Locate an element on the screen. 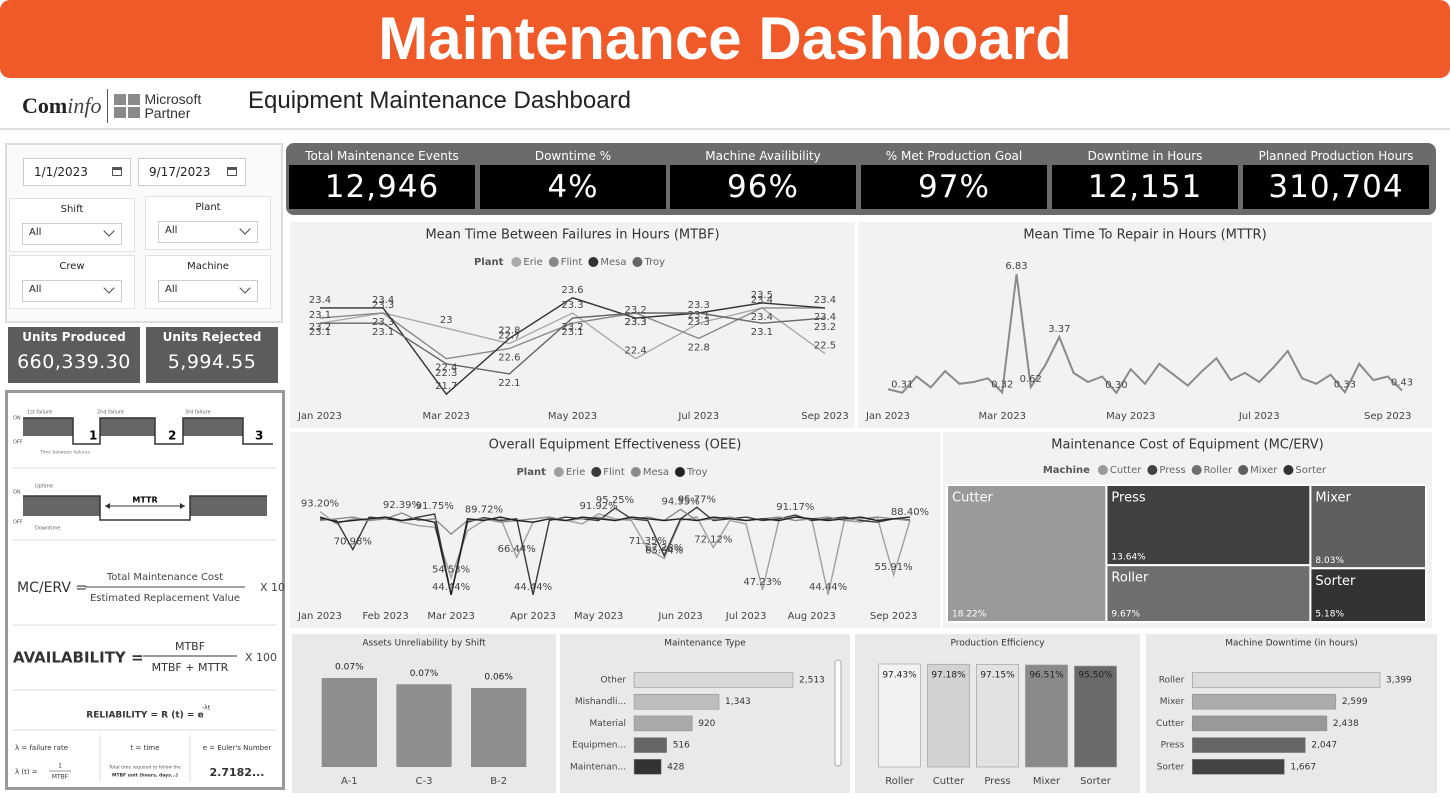 This screenshot has height=799, width=1450. unit-card: Units Rejected 5,994.55 is located at coordinates (212, 355).